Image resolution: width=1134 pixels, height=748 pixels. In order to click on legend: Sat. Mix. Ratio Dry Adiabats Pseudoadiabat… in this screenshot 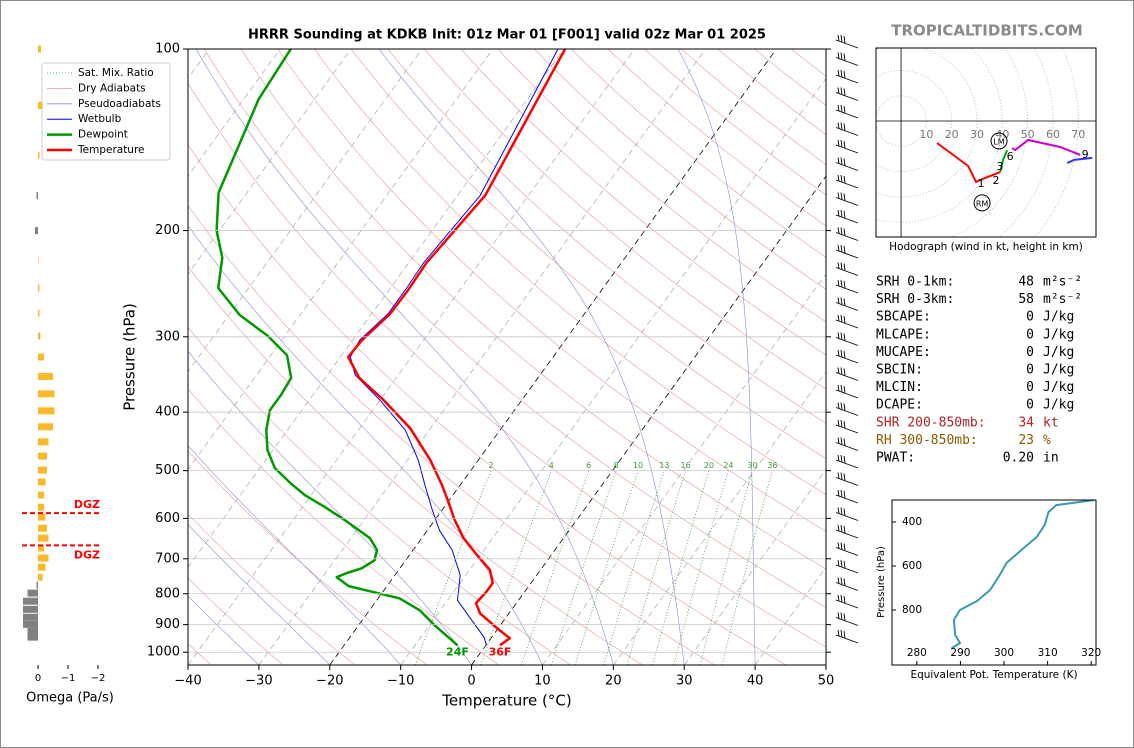, I will do `click(106, 111)`.